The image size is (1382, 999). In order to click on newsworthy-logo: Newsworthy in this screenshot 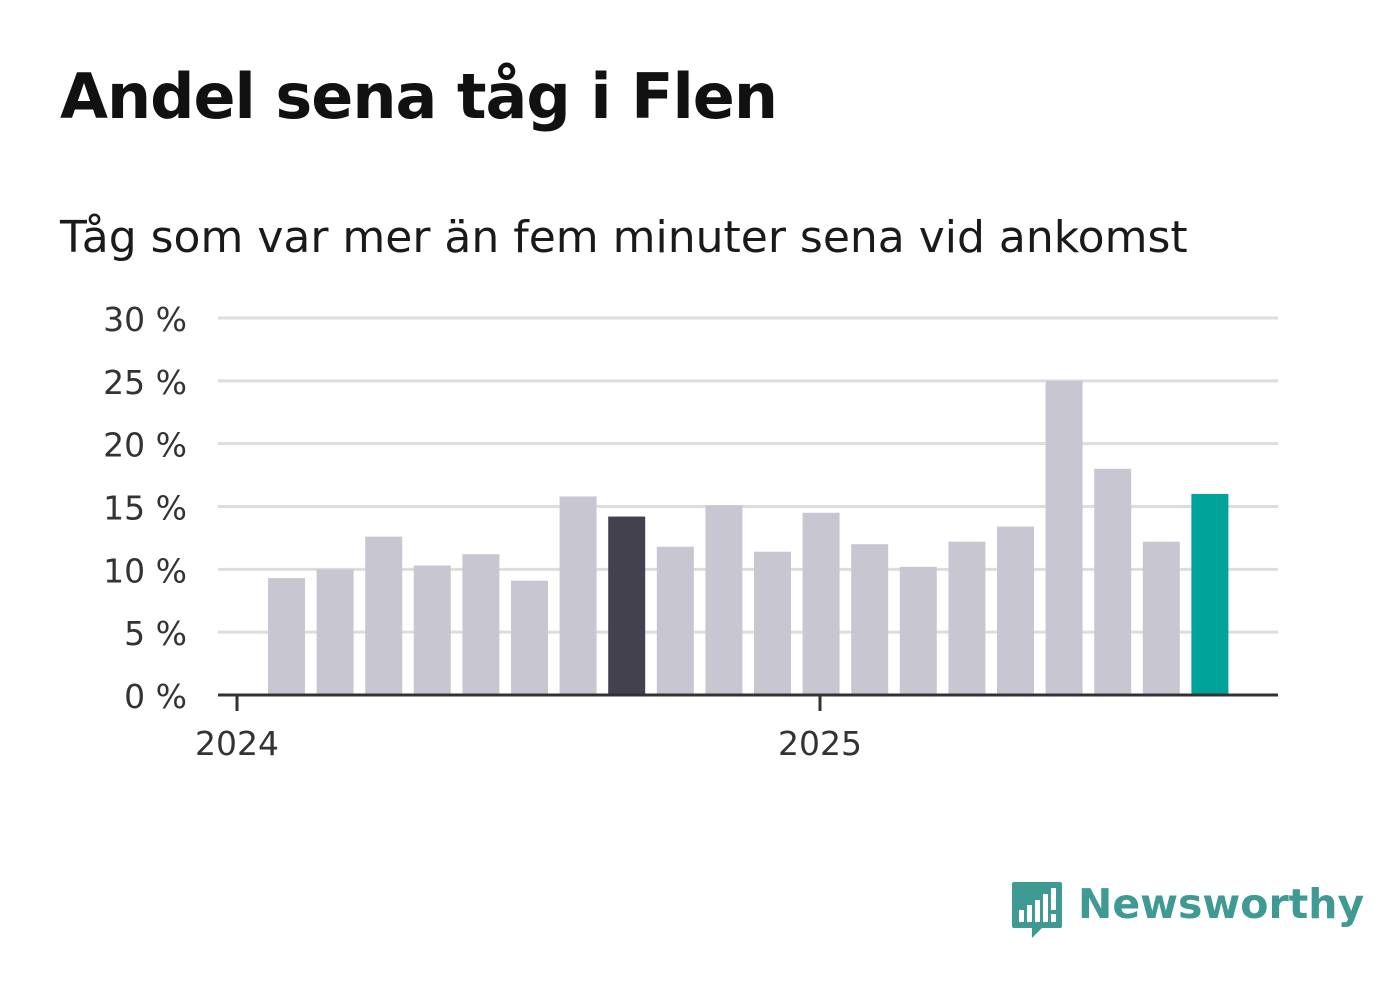, I will do `click(1187, 910)`.